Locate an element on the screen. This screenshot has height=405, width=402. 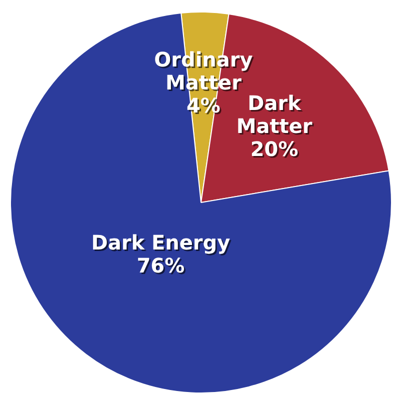
data-label: 76% is located at coordinates (162, 266).